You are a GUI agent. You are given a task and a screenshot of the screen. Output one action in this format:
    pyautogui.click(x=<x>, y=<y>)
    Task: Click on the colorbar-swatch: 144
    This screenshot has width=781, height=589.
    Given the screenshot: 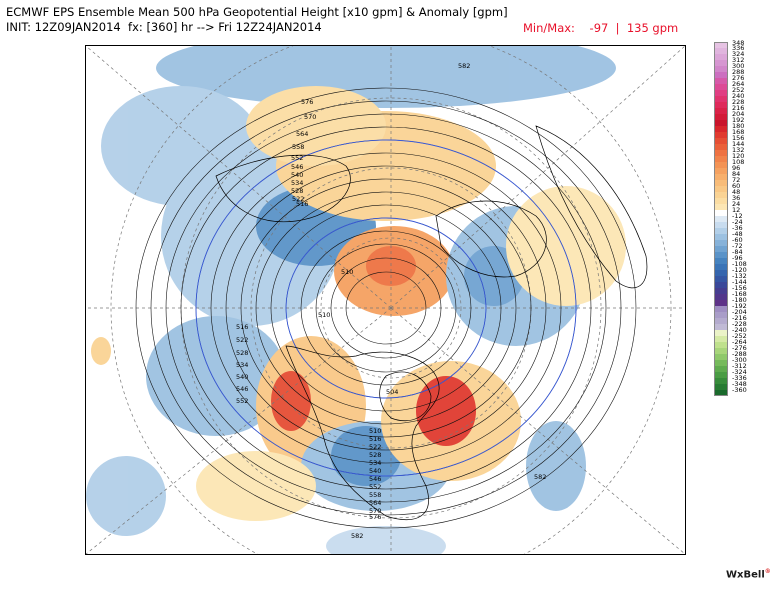 What is the action you would take?
    pyautogui.click(x=729, y=145)
    